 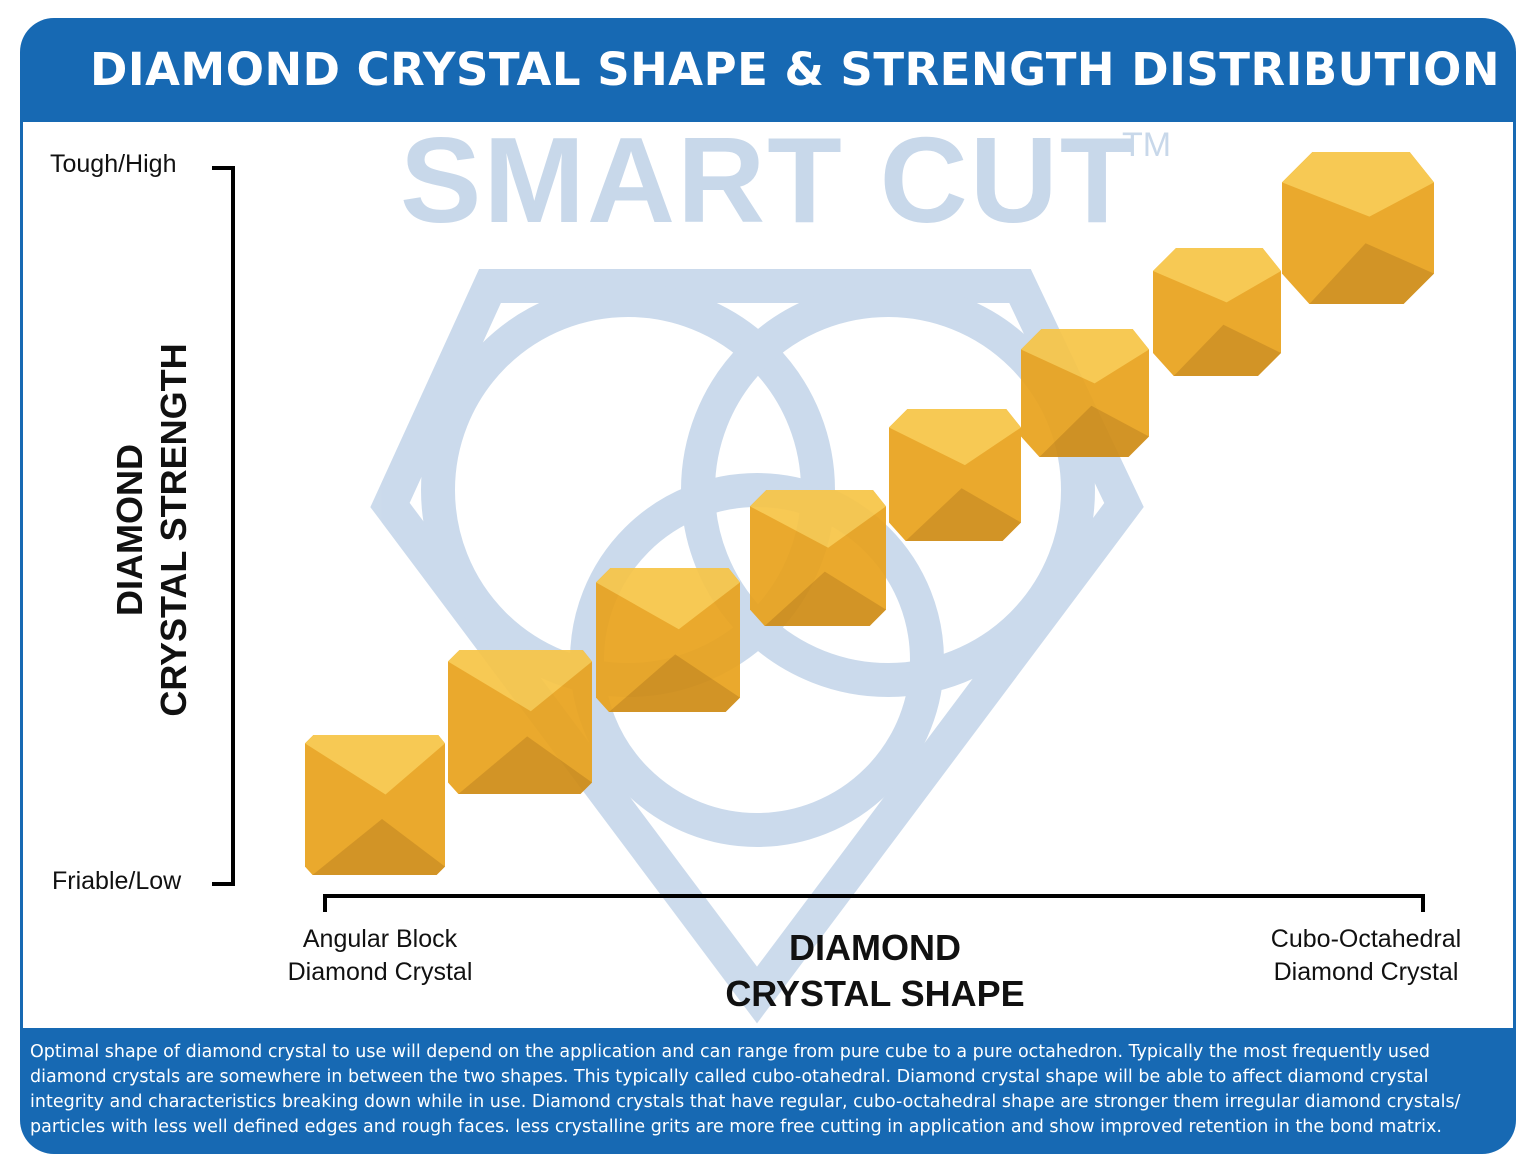 What do you see at coordinates (1366, 972) in the screenshot?
I see `x-axis-right-label-line2: Diamond Crystal` at bounding box center [1366, 972].